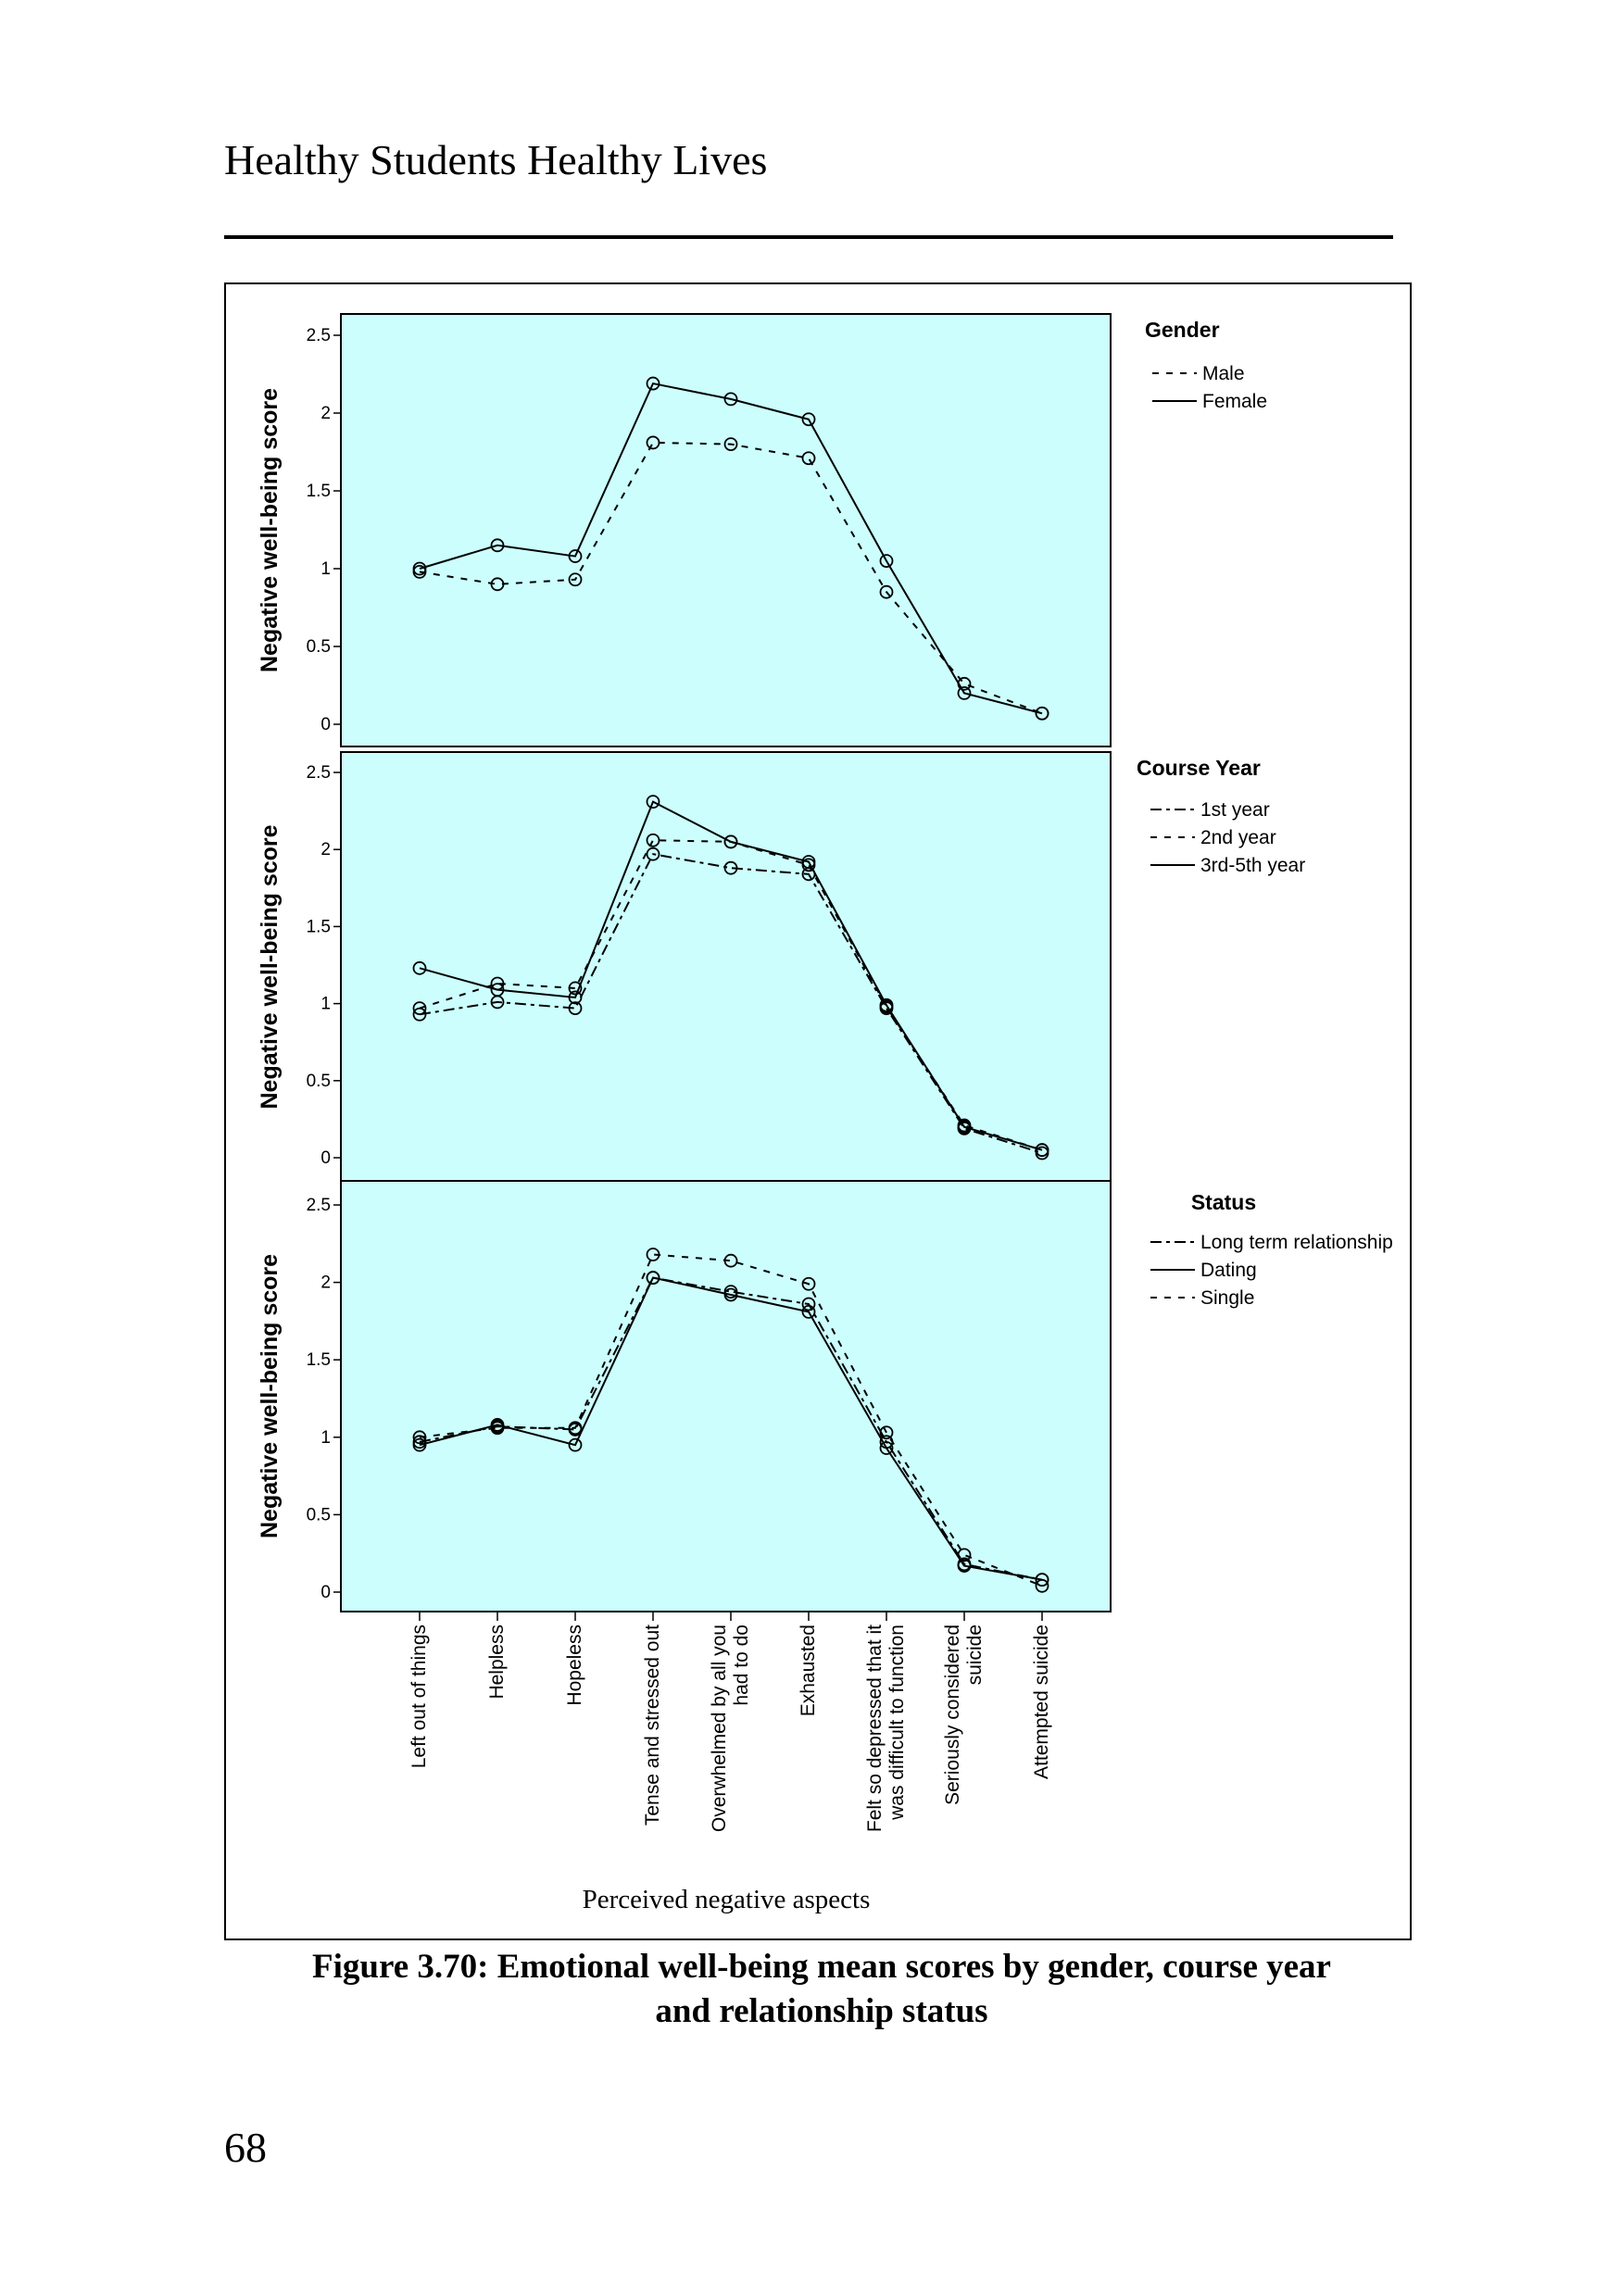  Describe the element at coordinates (741, 1665) in the screenshot. I see `x-tick-label: had to do` at that location.